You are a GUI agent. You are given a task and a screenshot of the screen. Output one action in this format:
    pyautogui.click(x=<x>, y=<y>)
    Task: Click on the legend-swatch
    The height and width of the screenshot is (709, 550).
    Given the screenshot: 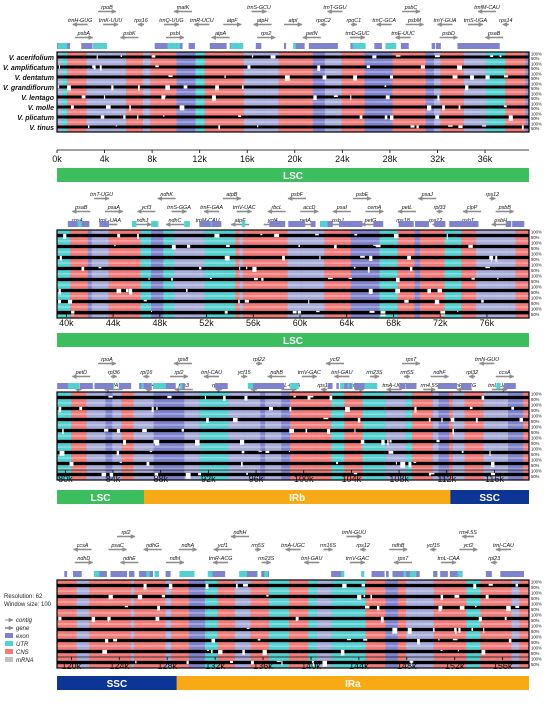 What is the action you would take?
    pyautogui.click(x=9, y=651)
    